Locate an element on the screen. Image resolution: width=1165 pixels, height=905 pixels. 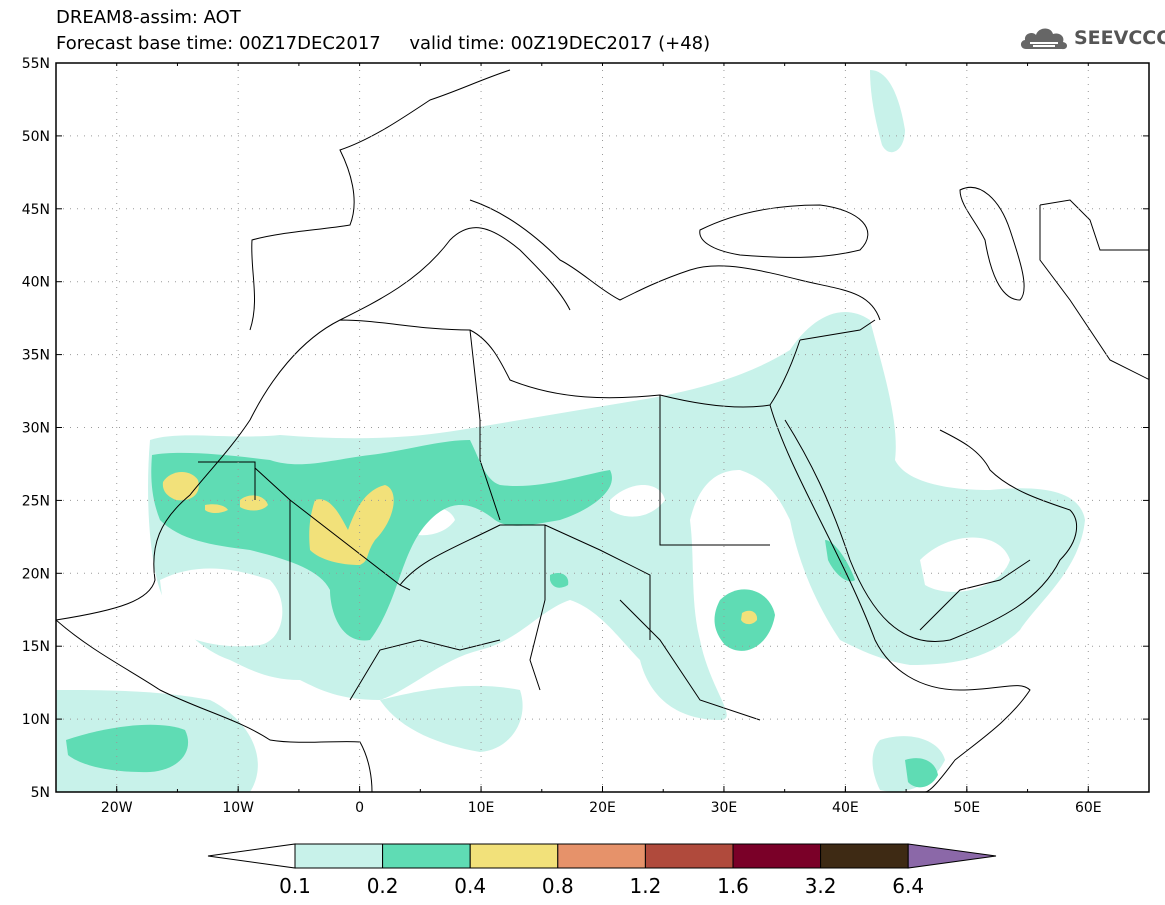
lon-tick-label: 60E is located at coordinates (1088, 808).